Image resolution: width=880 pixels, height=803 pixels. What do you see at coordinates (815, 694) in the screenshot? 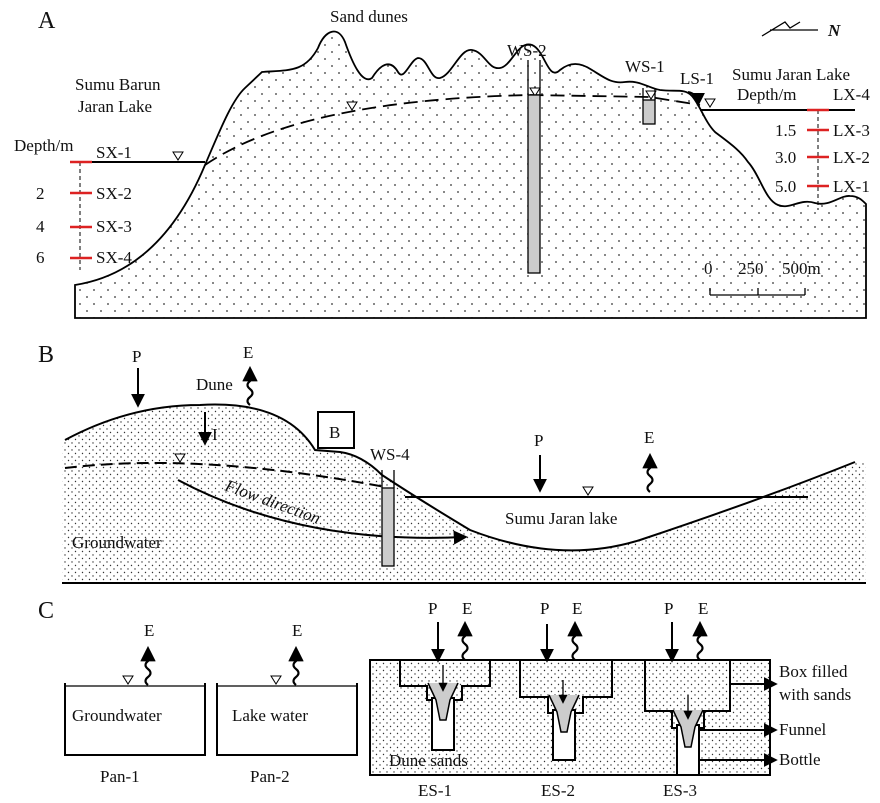
I see `text-label: with sands` at bounding box center [815, 694].